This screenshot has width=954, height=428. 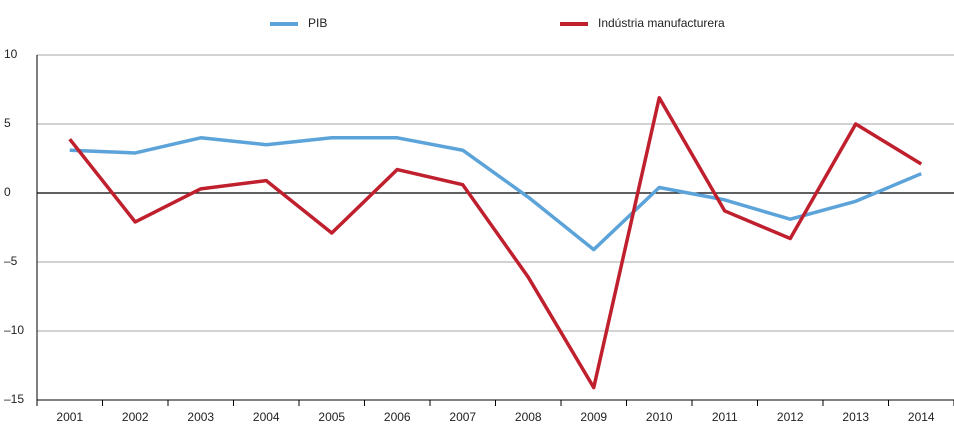 I want to click on x-tick-label: 2003, so click(x=200, y=417).